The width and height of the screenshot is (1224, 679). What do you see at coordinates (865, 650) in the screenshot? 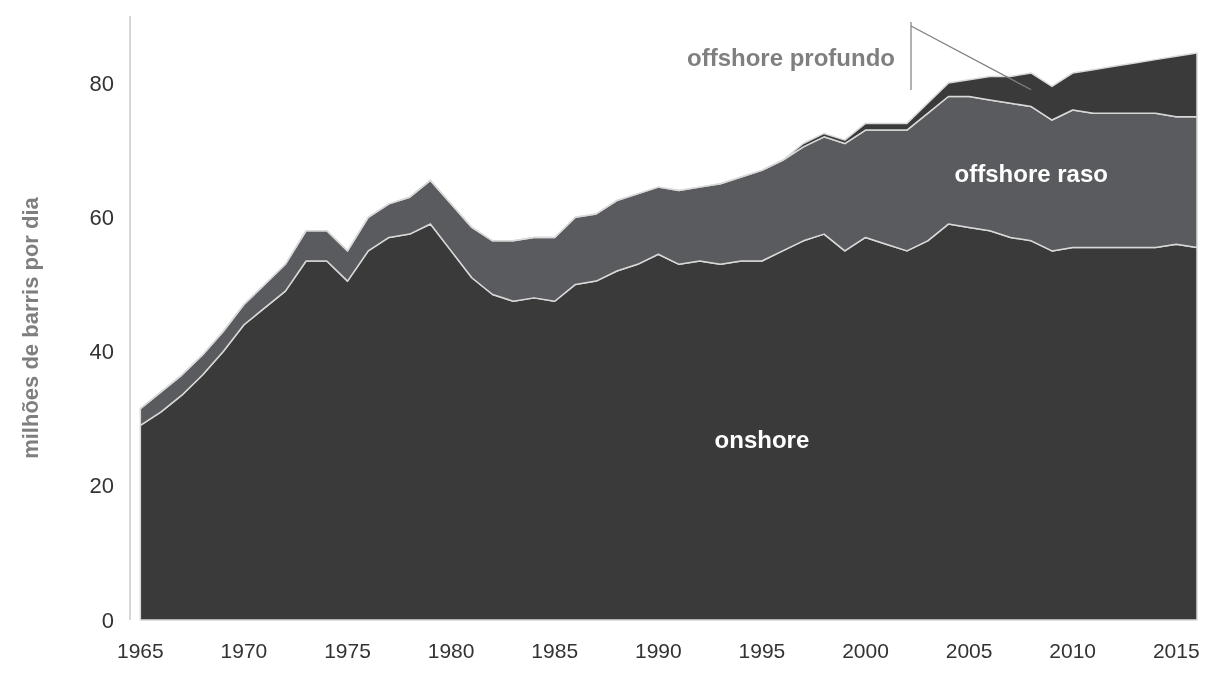
I see `x-tick-label: 2000` at bounding box center [865, 650].